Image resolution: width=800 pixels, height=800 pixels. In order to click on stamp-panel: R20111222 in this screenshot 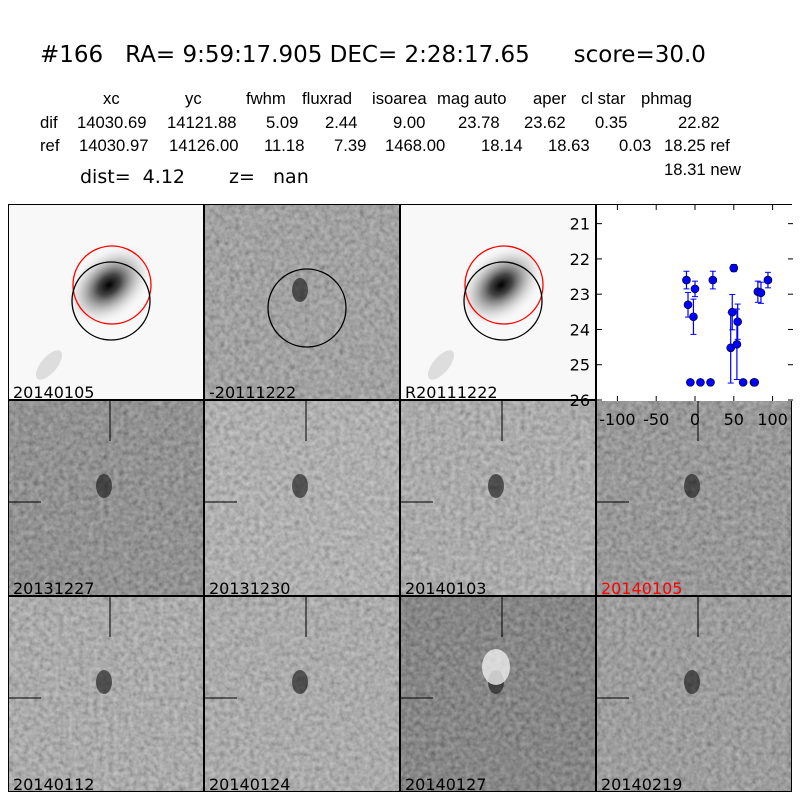, I will do `click(498, 302)`.